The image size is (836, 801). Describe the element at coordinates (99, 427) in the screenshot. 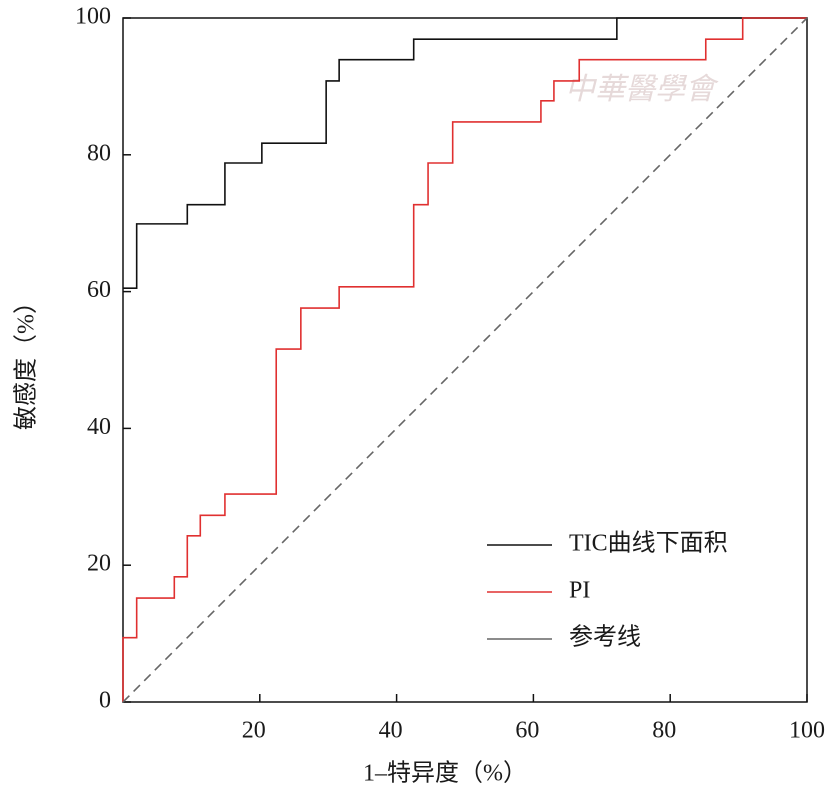

I see `y-tick-label: 40` at that location.